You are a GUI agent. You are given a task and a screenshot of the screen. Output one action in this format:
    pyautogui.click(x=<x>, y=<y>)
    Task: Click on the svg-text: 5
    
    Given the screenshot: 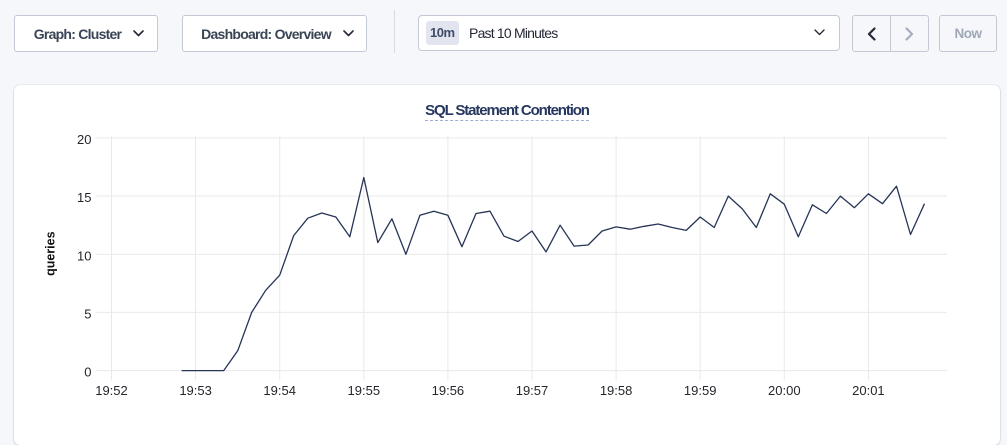 What is the action you would take?
    pyautogui.click(x=87, y=313)
    